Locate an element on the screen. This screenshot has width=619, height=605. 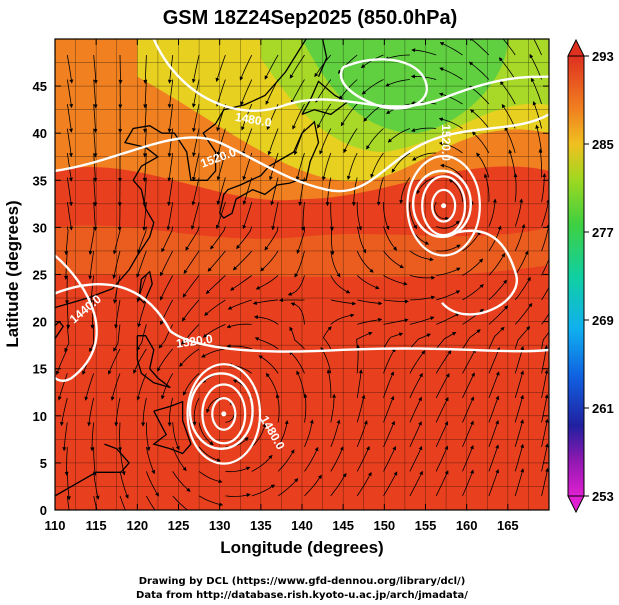
colorbar-tick-label: 261 is located at coordinates (603, 408).